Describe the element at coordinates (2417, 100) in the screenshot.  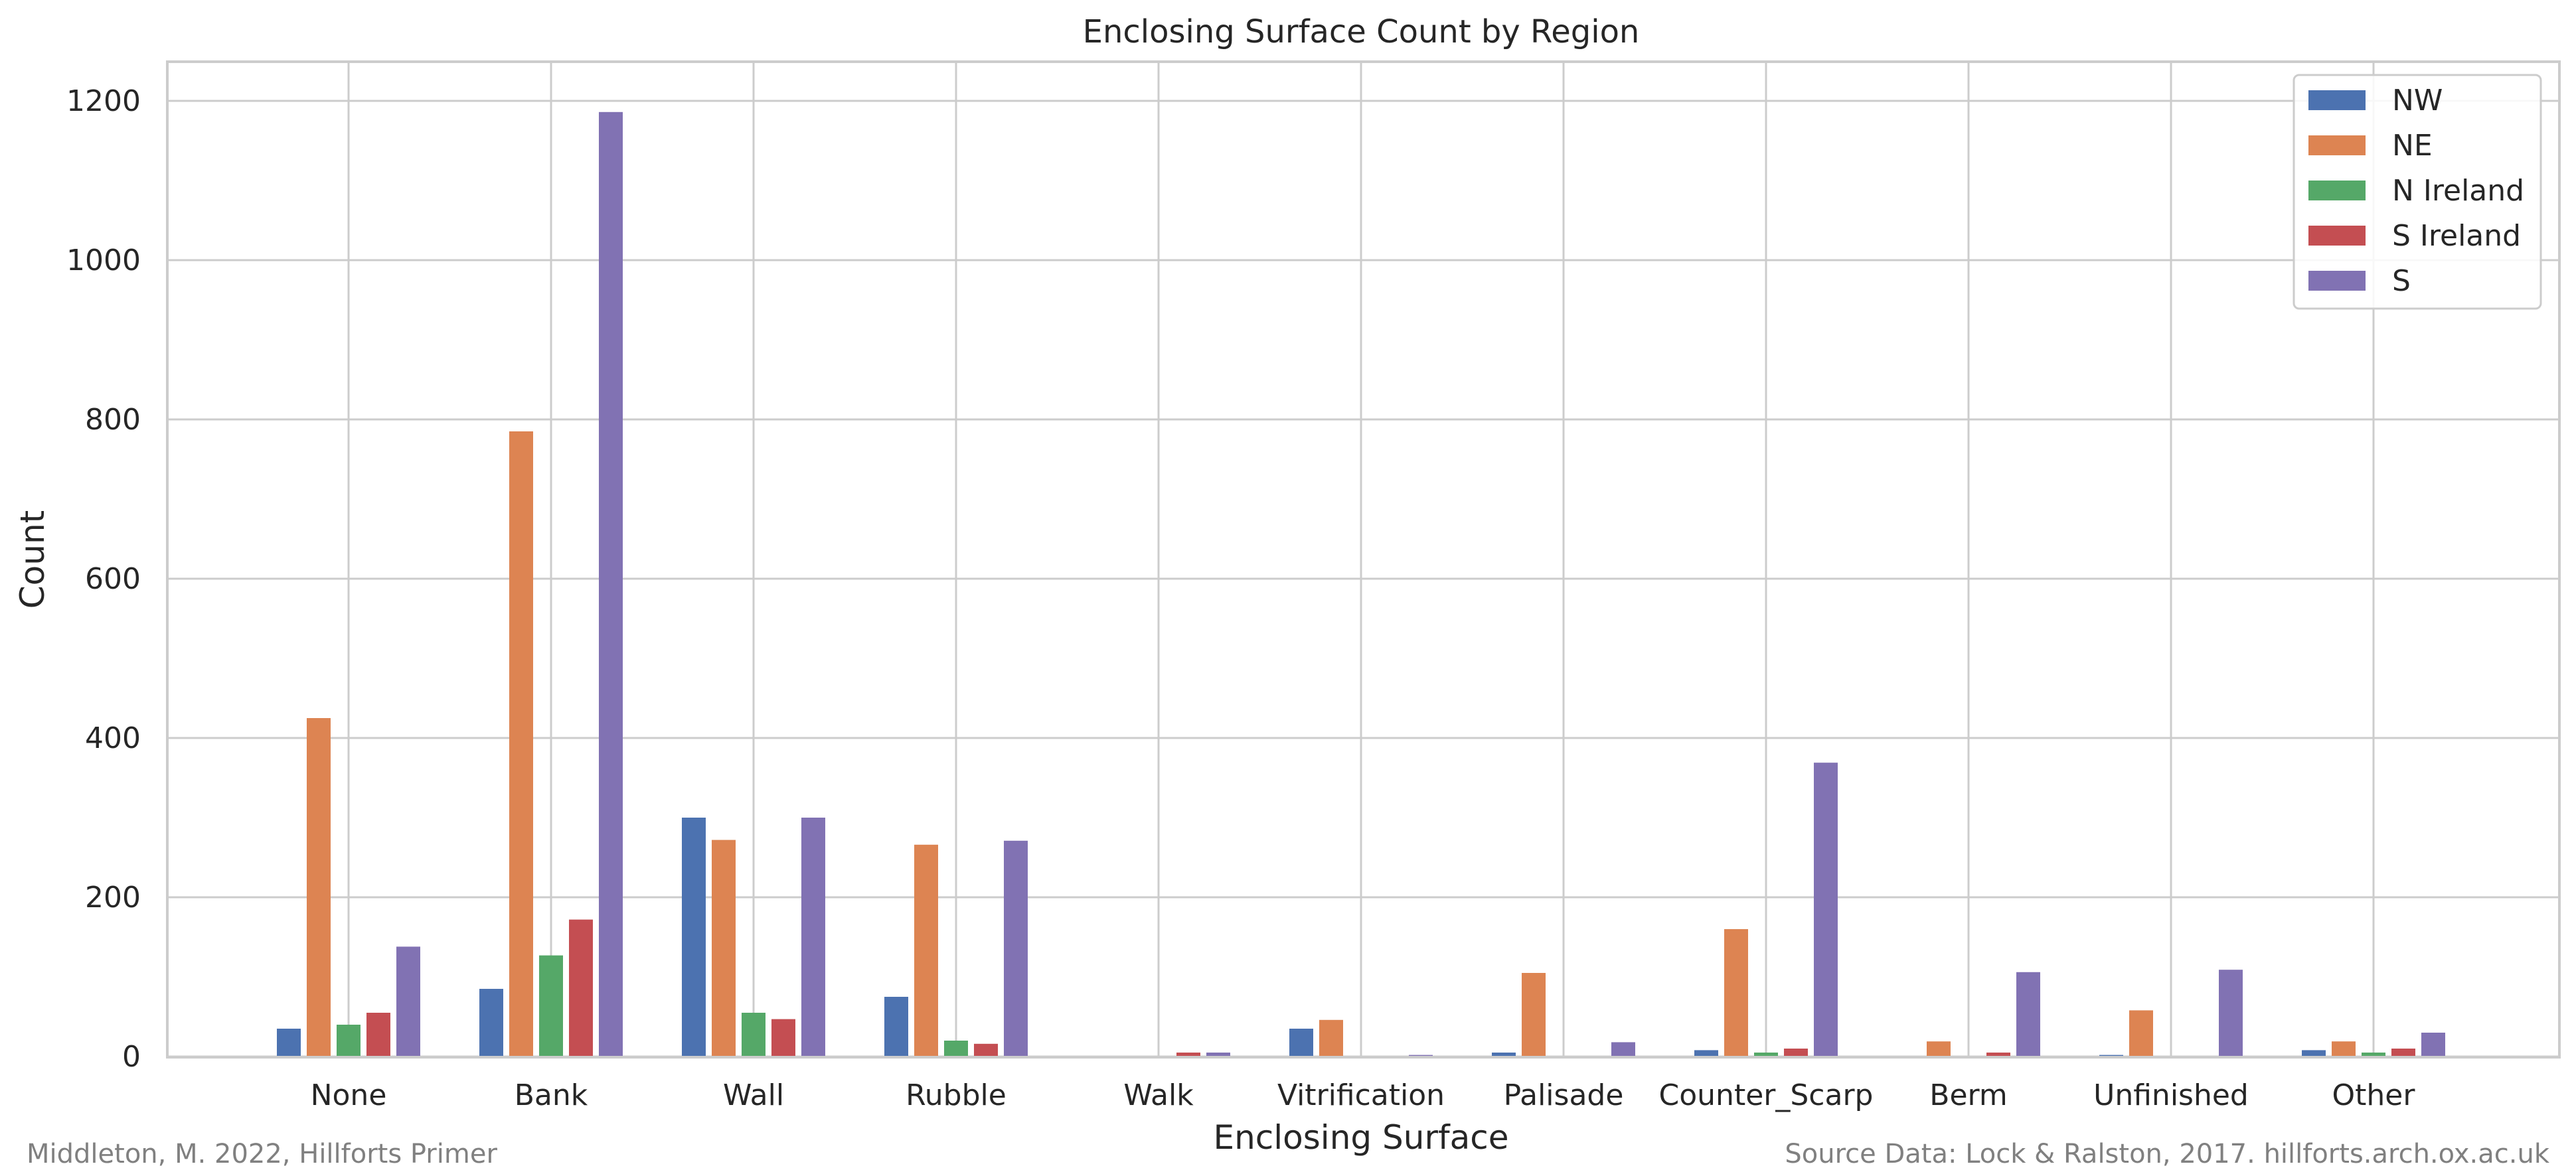
I see `legend-label: NW` at that location.